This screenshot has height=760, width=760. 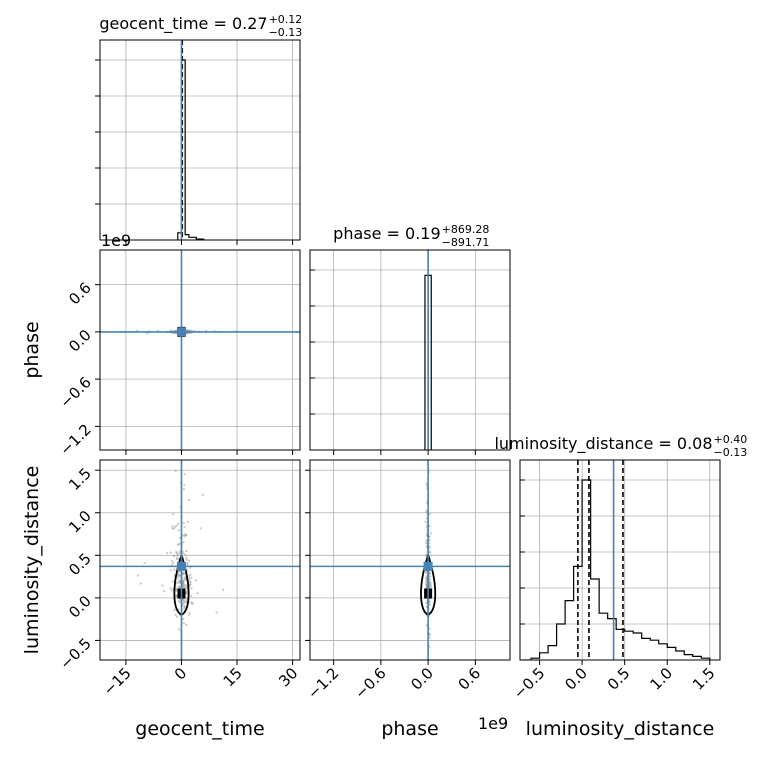 What do you see at coordinates (409, 729) in the screenshot?
I see `x-label-phase: phase` at bounding box center [409, 729].